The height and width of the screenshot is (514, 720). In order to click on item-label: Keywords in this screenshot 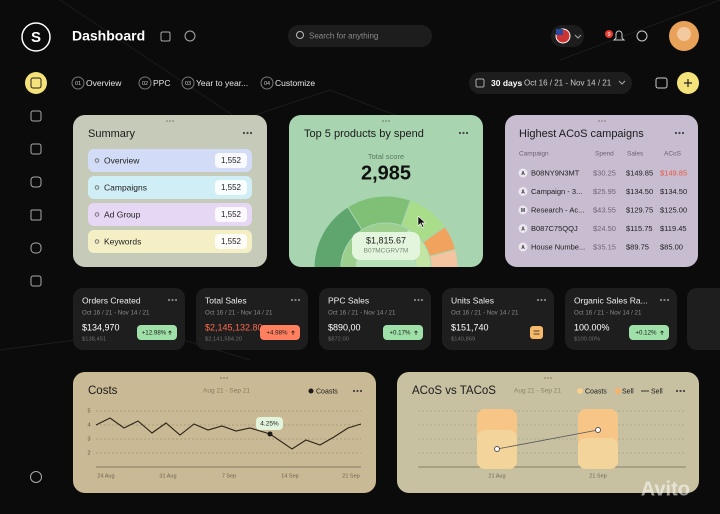, I will do `click(122, 241)`.